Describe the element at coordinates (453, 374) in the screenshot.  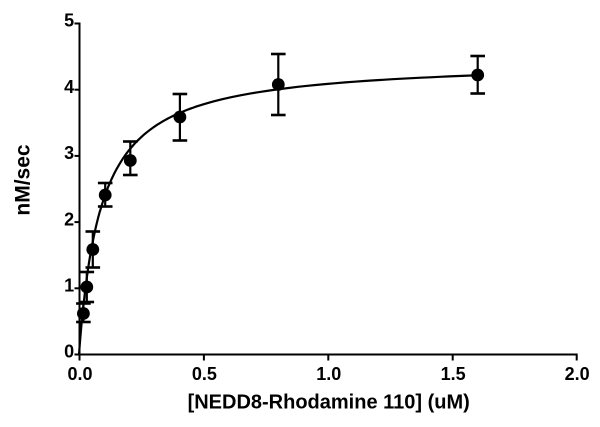
I see `svg-text: 1.5` at that location.